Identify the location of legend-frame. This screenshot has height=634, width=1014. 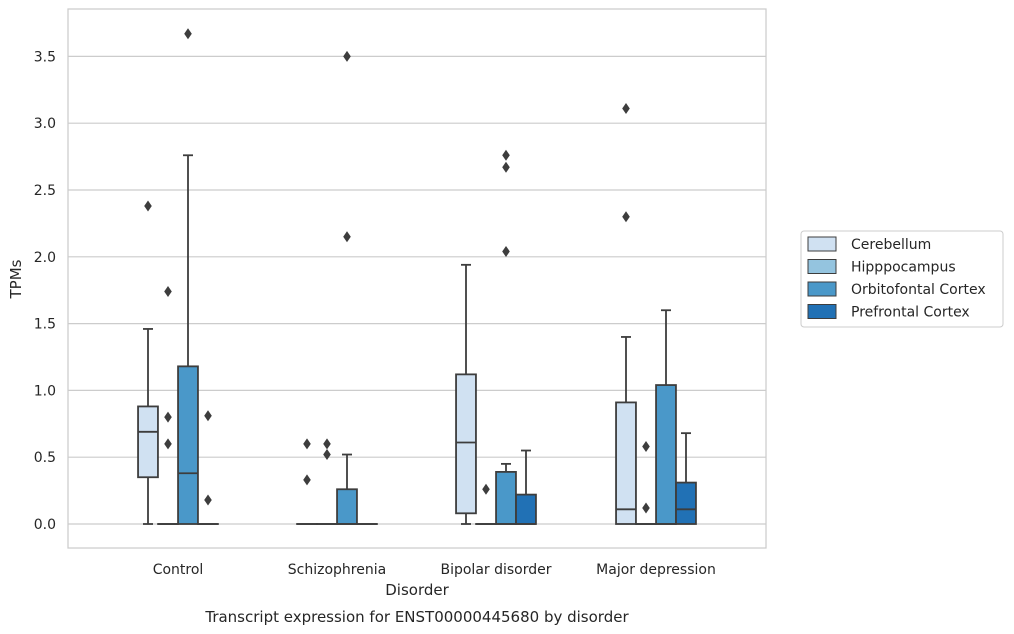
(902, 279).